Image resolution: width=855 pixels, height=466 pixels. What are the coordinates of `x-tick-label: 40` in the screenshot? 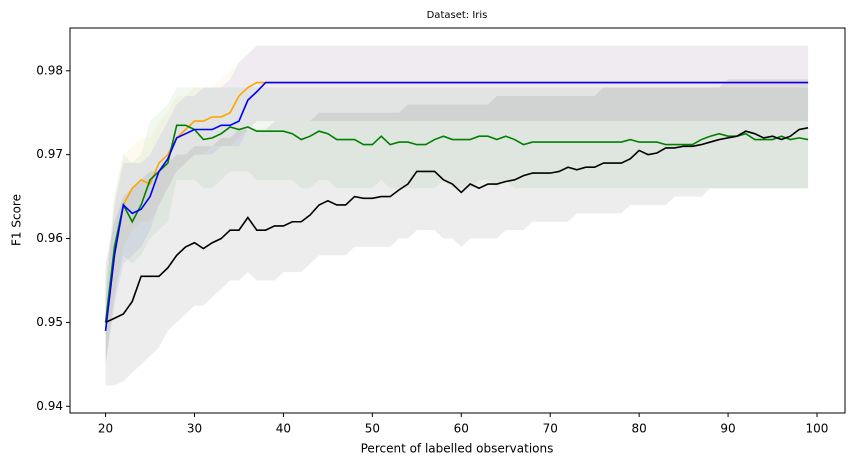 It's located at (283, 429).